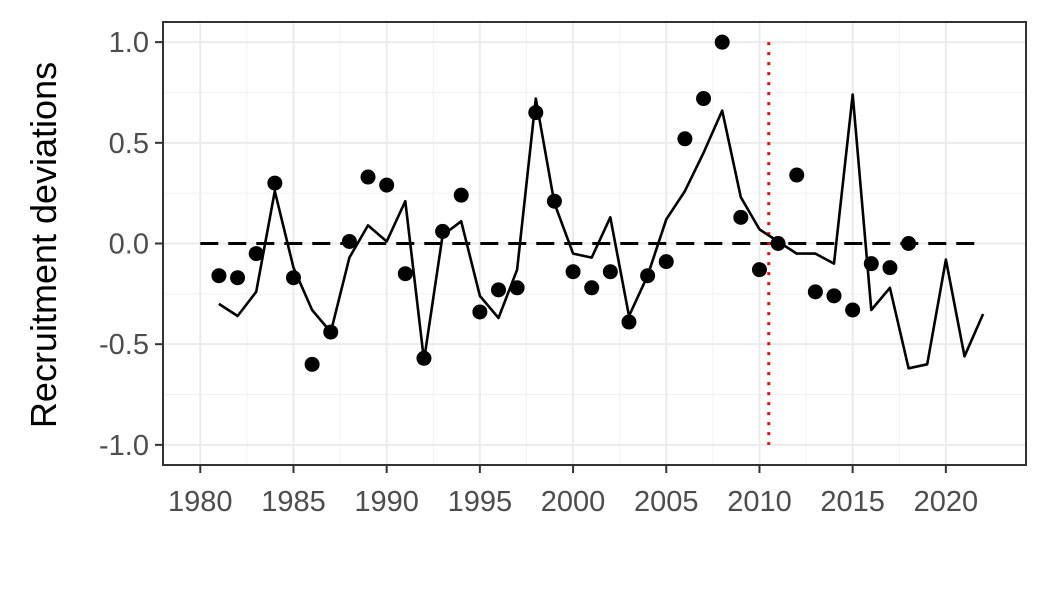  I want to click on x-tick-label: 1985, so click(293, 502).